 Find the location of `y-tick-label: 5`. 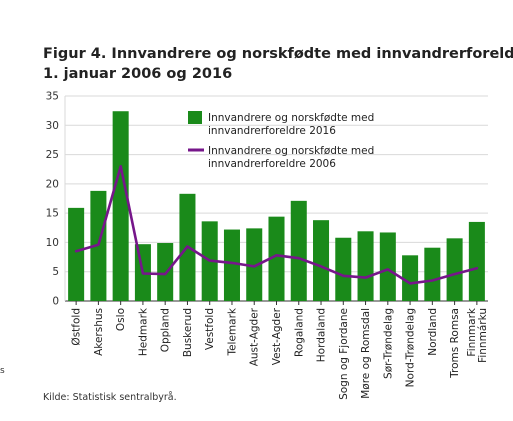

y-tick-label: 5 is located at coordinates (55, 272).